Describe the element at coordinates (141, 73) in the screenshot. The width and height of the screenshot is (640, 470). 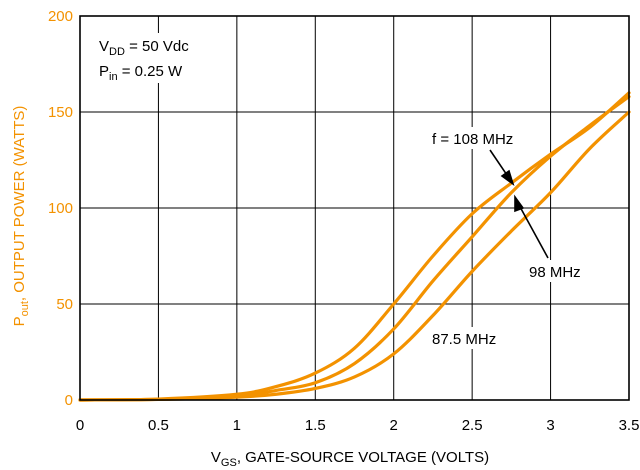
I see `condition-pin: Pin = 0.25 W` at that location.